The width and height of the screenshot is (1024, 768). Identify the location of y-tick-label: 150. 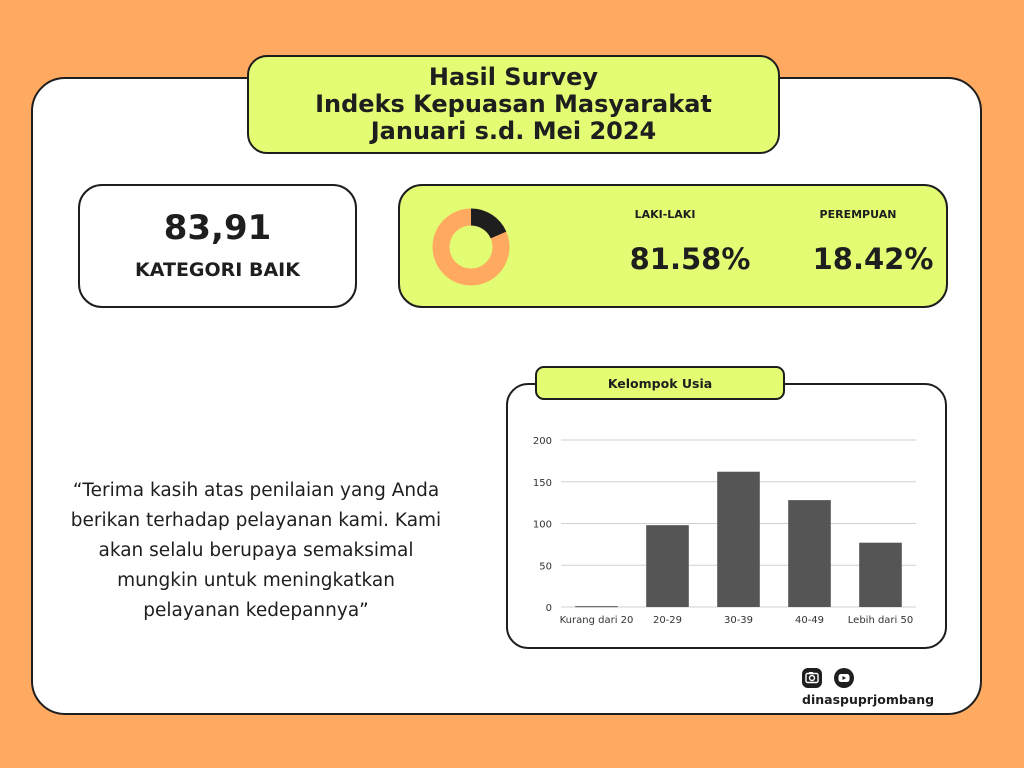
(542, 483).